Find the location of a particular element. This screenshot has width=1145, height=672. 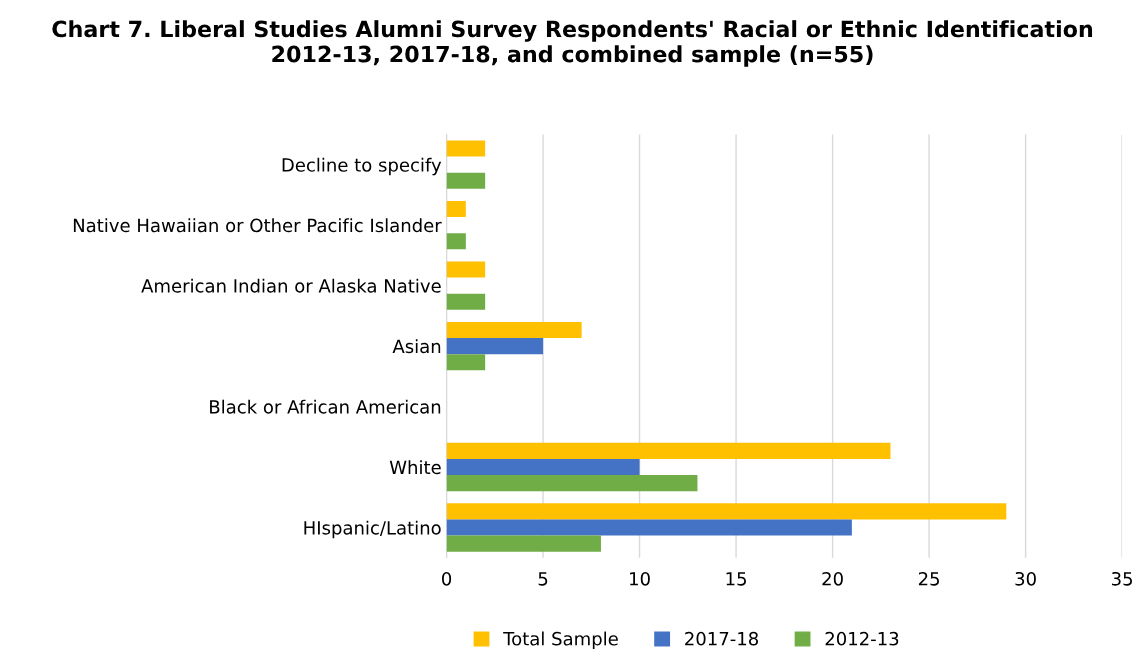

y-tick-label: HIspanic/Latino is located at coordinates (372, 529).